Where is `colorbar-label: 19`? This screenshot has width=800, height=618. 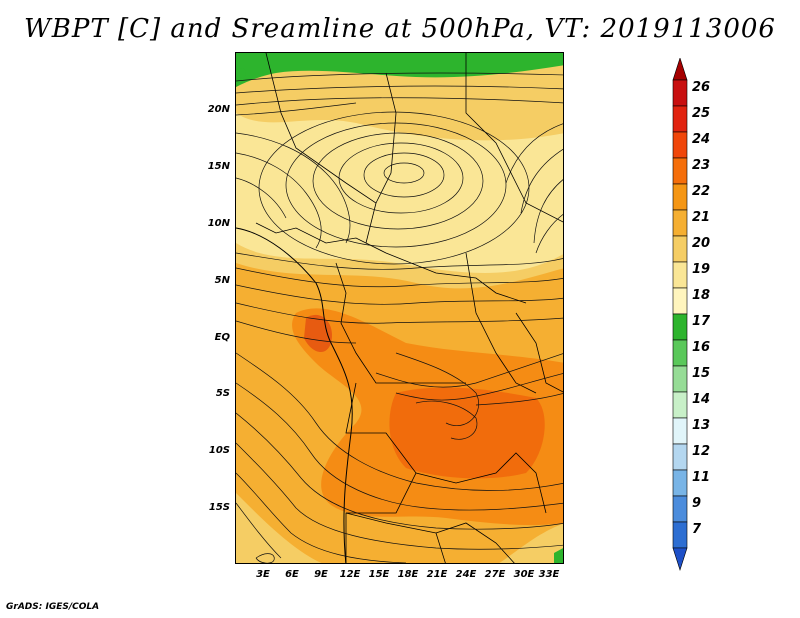
colorbar-label: 19 is located at coordinates (701, 269).